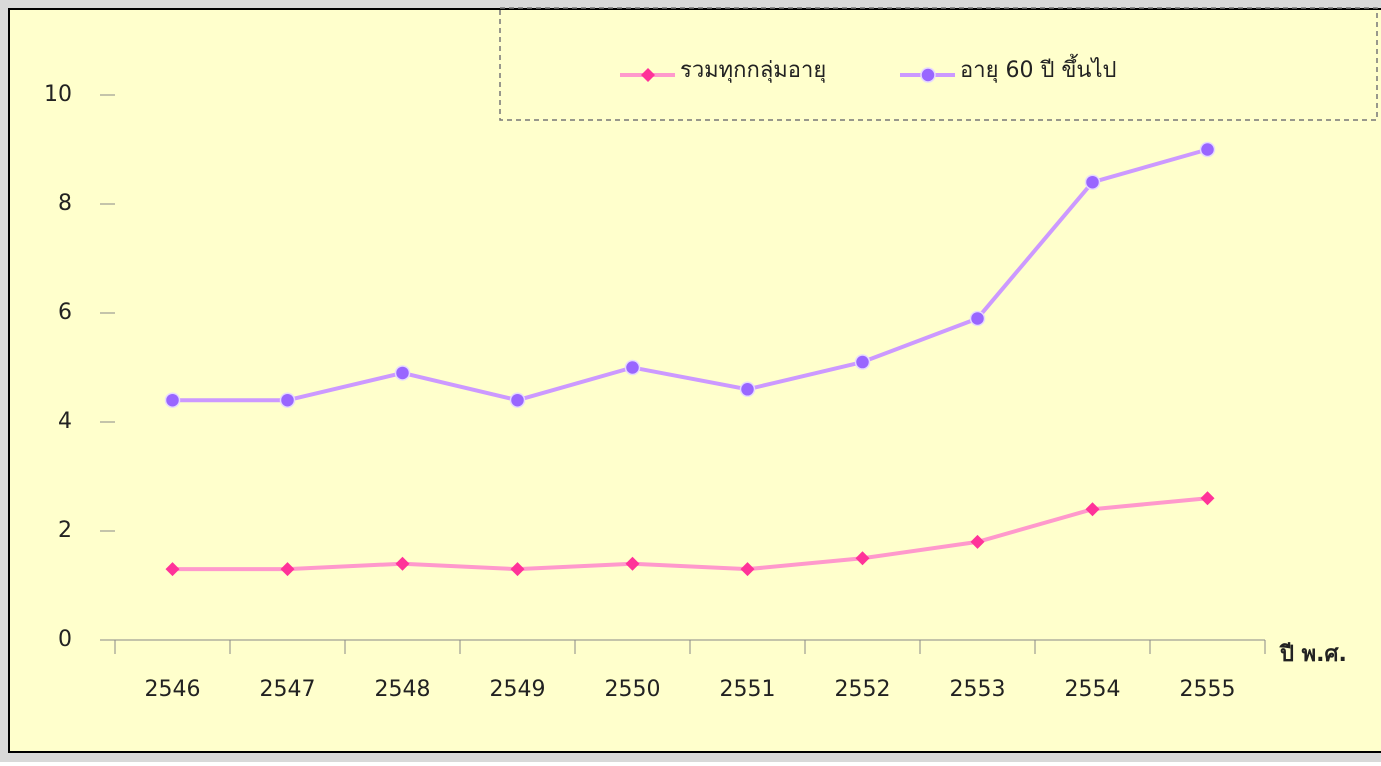 This screenshot has width=1381, height=766. What do you see at coordinates (288, 689) in the screenshot?
I see `x-tick-label: 2547` at bounding box center [288, 689].